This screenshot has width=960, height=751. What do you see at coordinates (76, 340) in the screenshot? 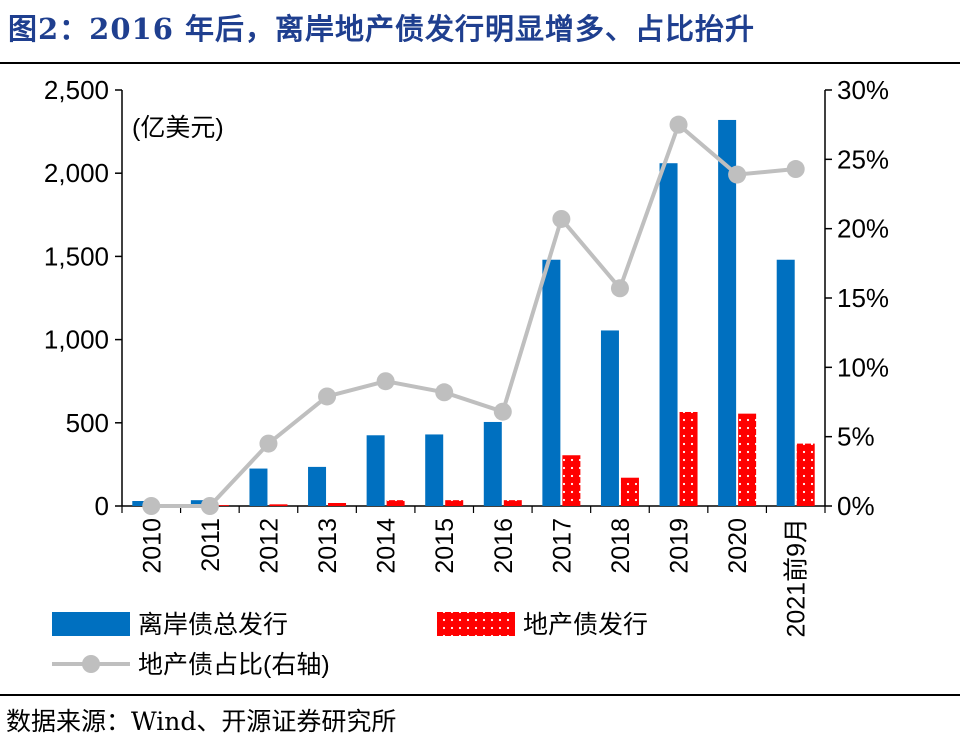
I see `left-tick-label: 1,000` at bounding box center [76, 340].